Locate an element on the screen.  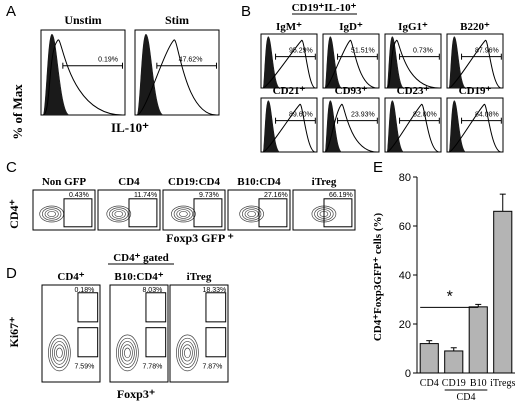
panel-e-ylabel: CD4⁺Foxp3GFP⁺ cells (%) is located at coordinates (378, 277).